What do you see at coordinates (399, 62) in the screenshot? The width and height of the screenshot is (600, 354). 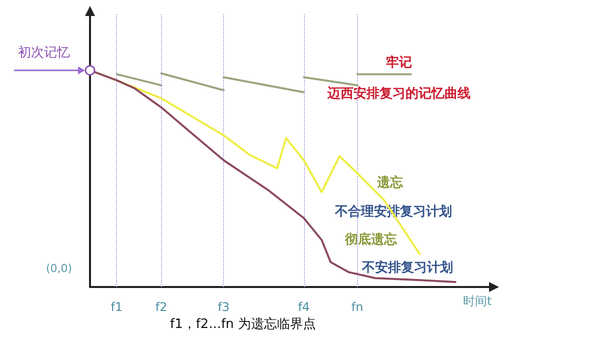 I see `annotation: 牢记` at bounding box center [399, 62].